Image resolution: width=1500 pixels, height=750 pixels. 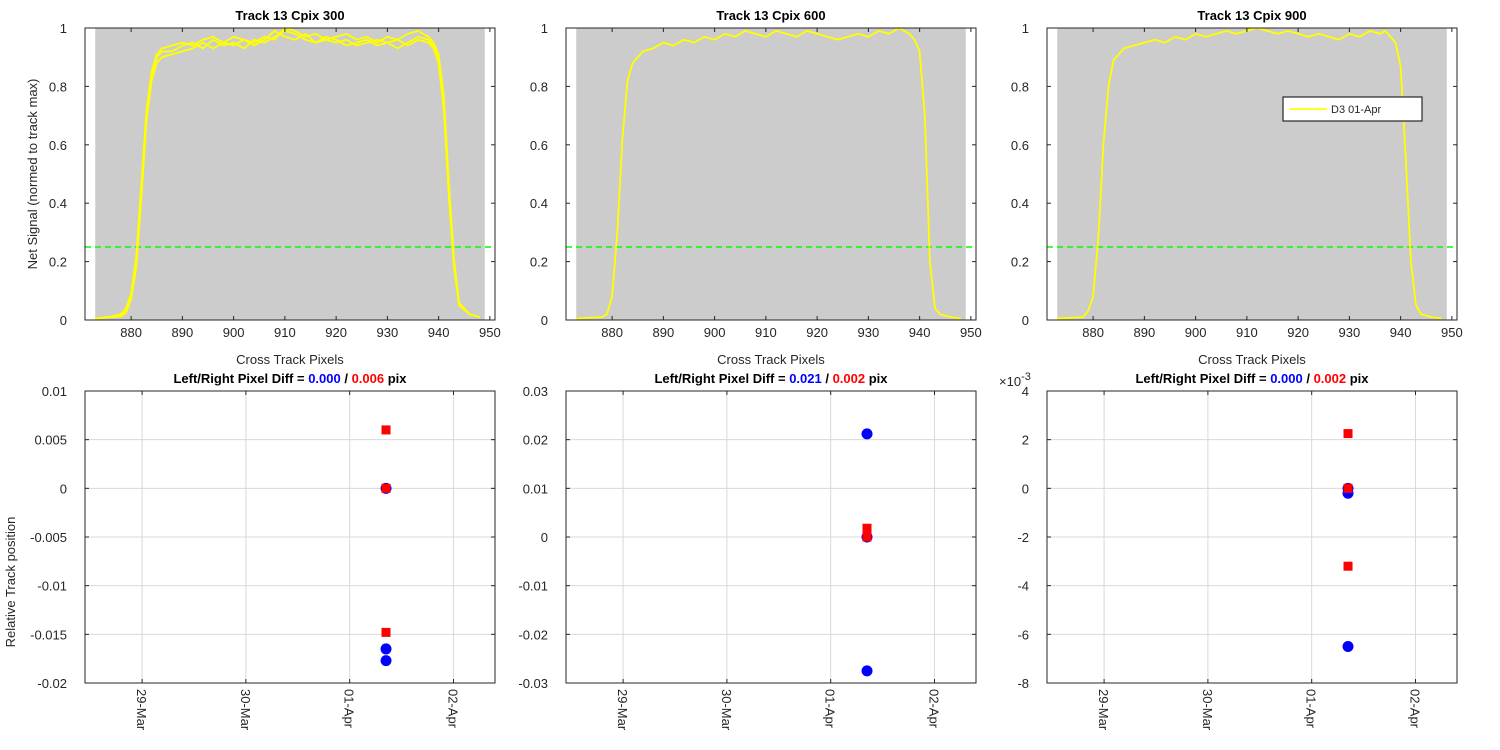 I want to click on x-tick-label: 940, so click(x=1401, y=332).